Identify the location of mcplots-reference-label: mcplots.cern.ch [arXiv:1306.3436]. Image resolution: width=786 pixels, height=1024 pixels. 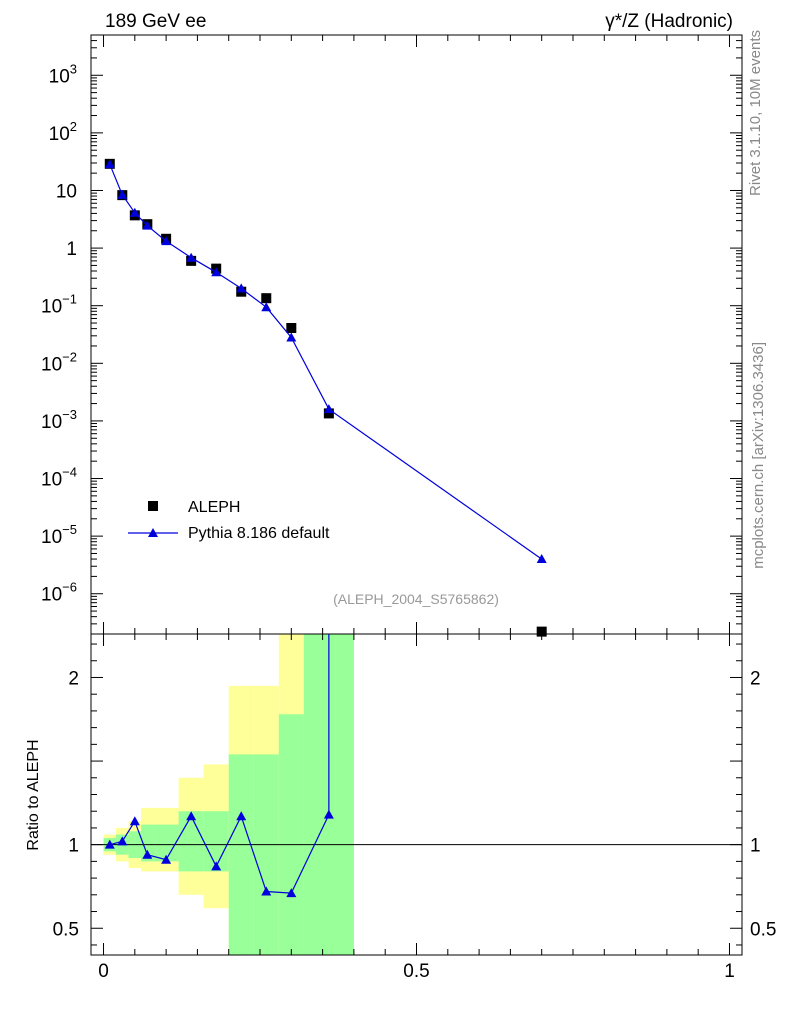
(758, 455).